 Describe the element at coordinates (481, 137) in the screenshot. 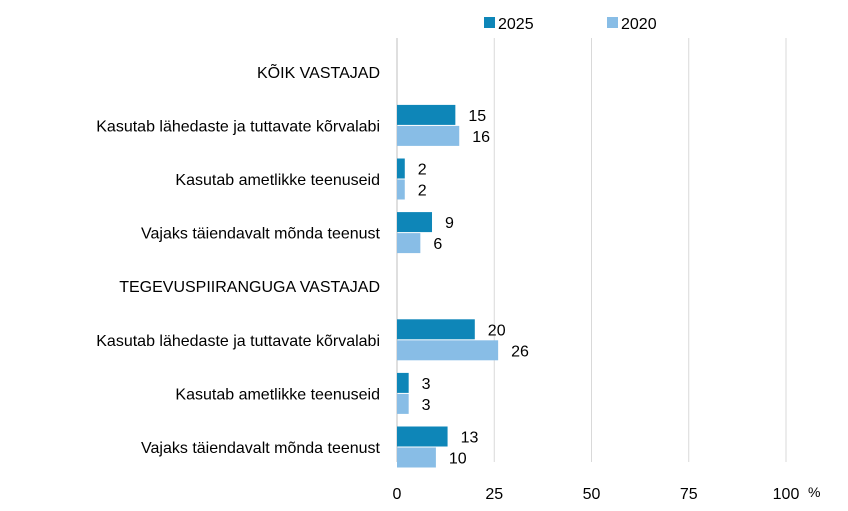

I see `value-label: 16` at that location.